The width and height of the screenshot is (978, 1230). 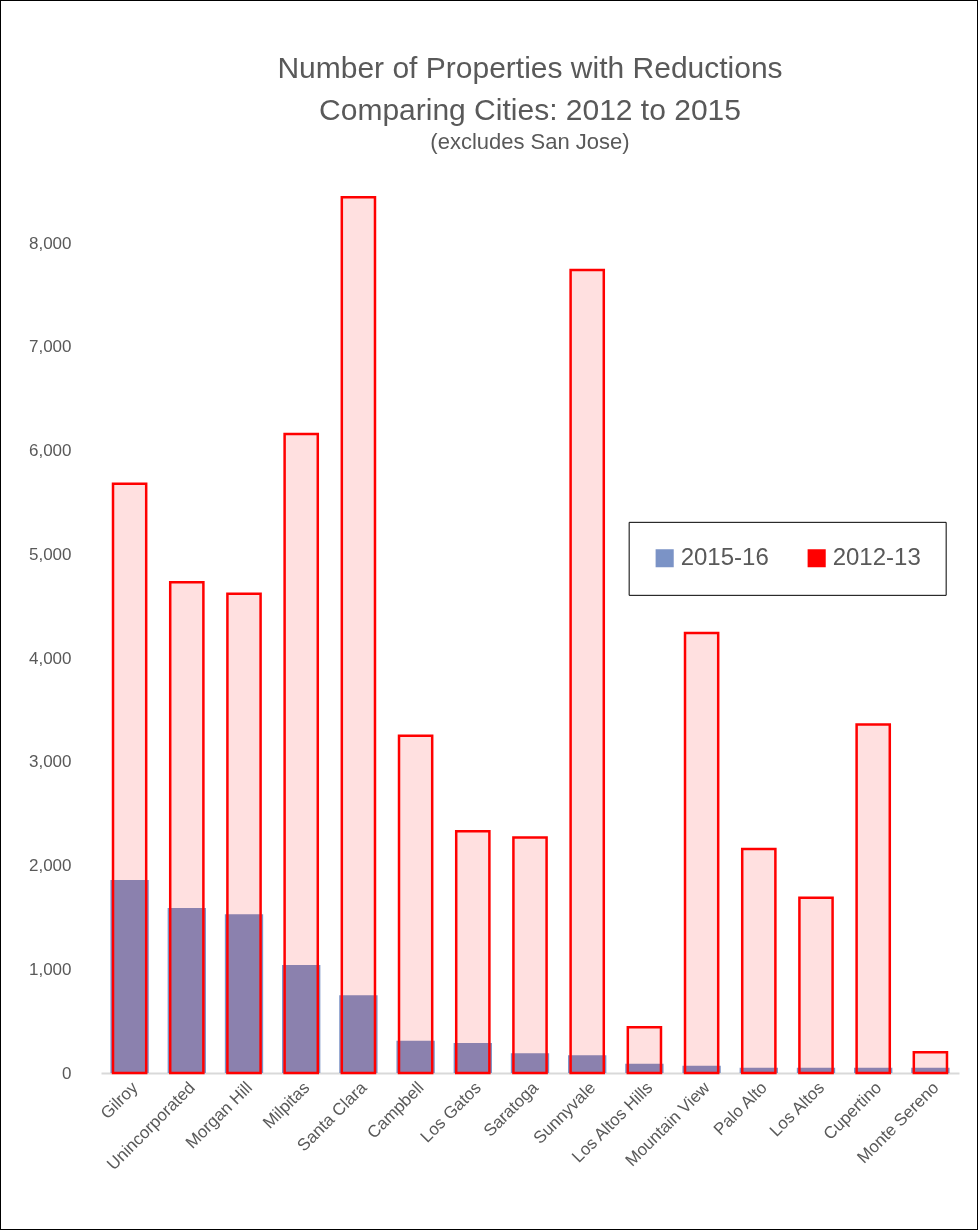 I want to click on legend-label: 2015-16, so click(x=724, y=557).